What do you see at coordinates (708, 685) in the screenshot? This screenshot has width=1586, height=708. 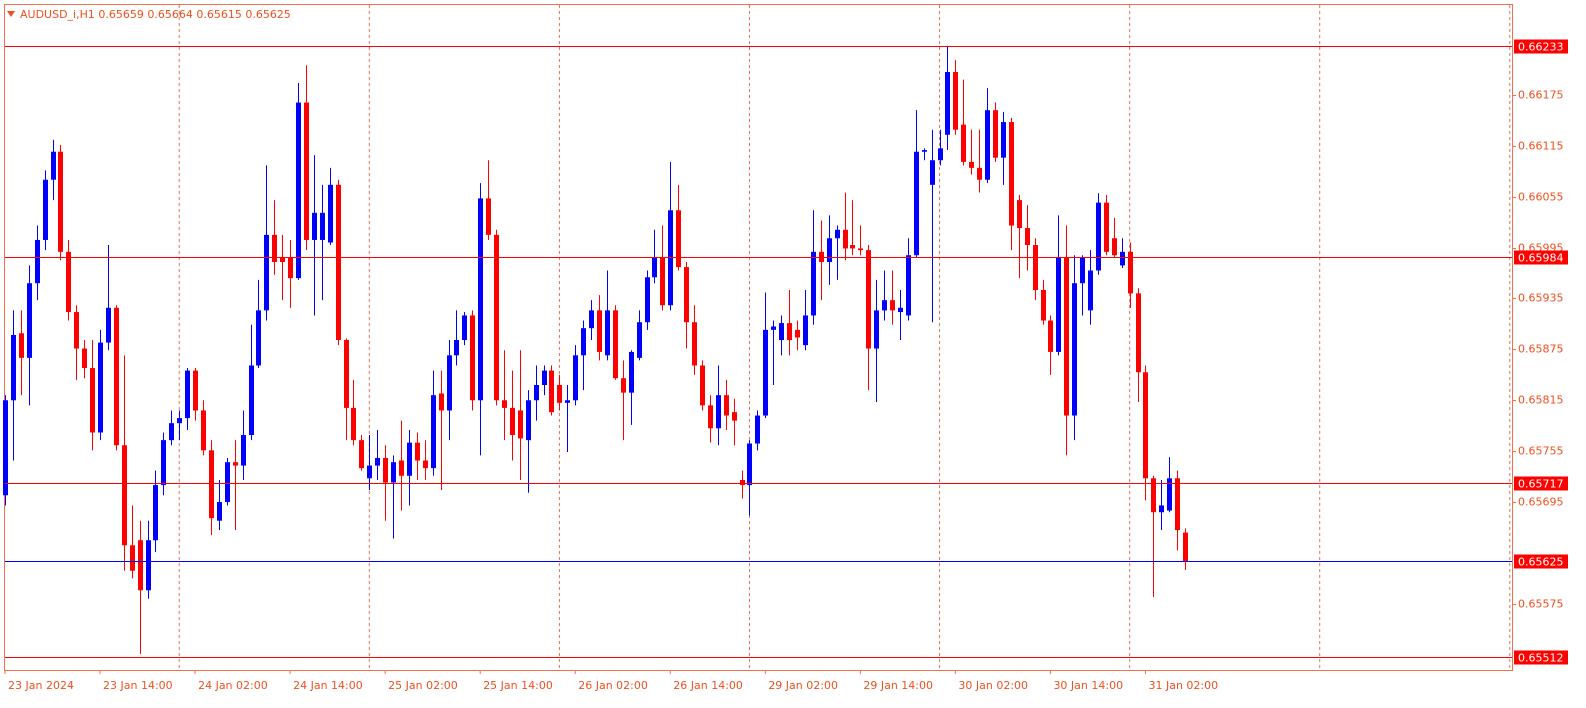 I see `x-tick-label: 26 Jan 14:00` at bounding box center [708, 685].